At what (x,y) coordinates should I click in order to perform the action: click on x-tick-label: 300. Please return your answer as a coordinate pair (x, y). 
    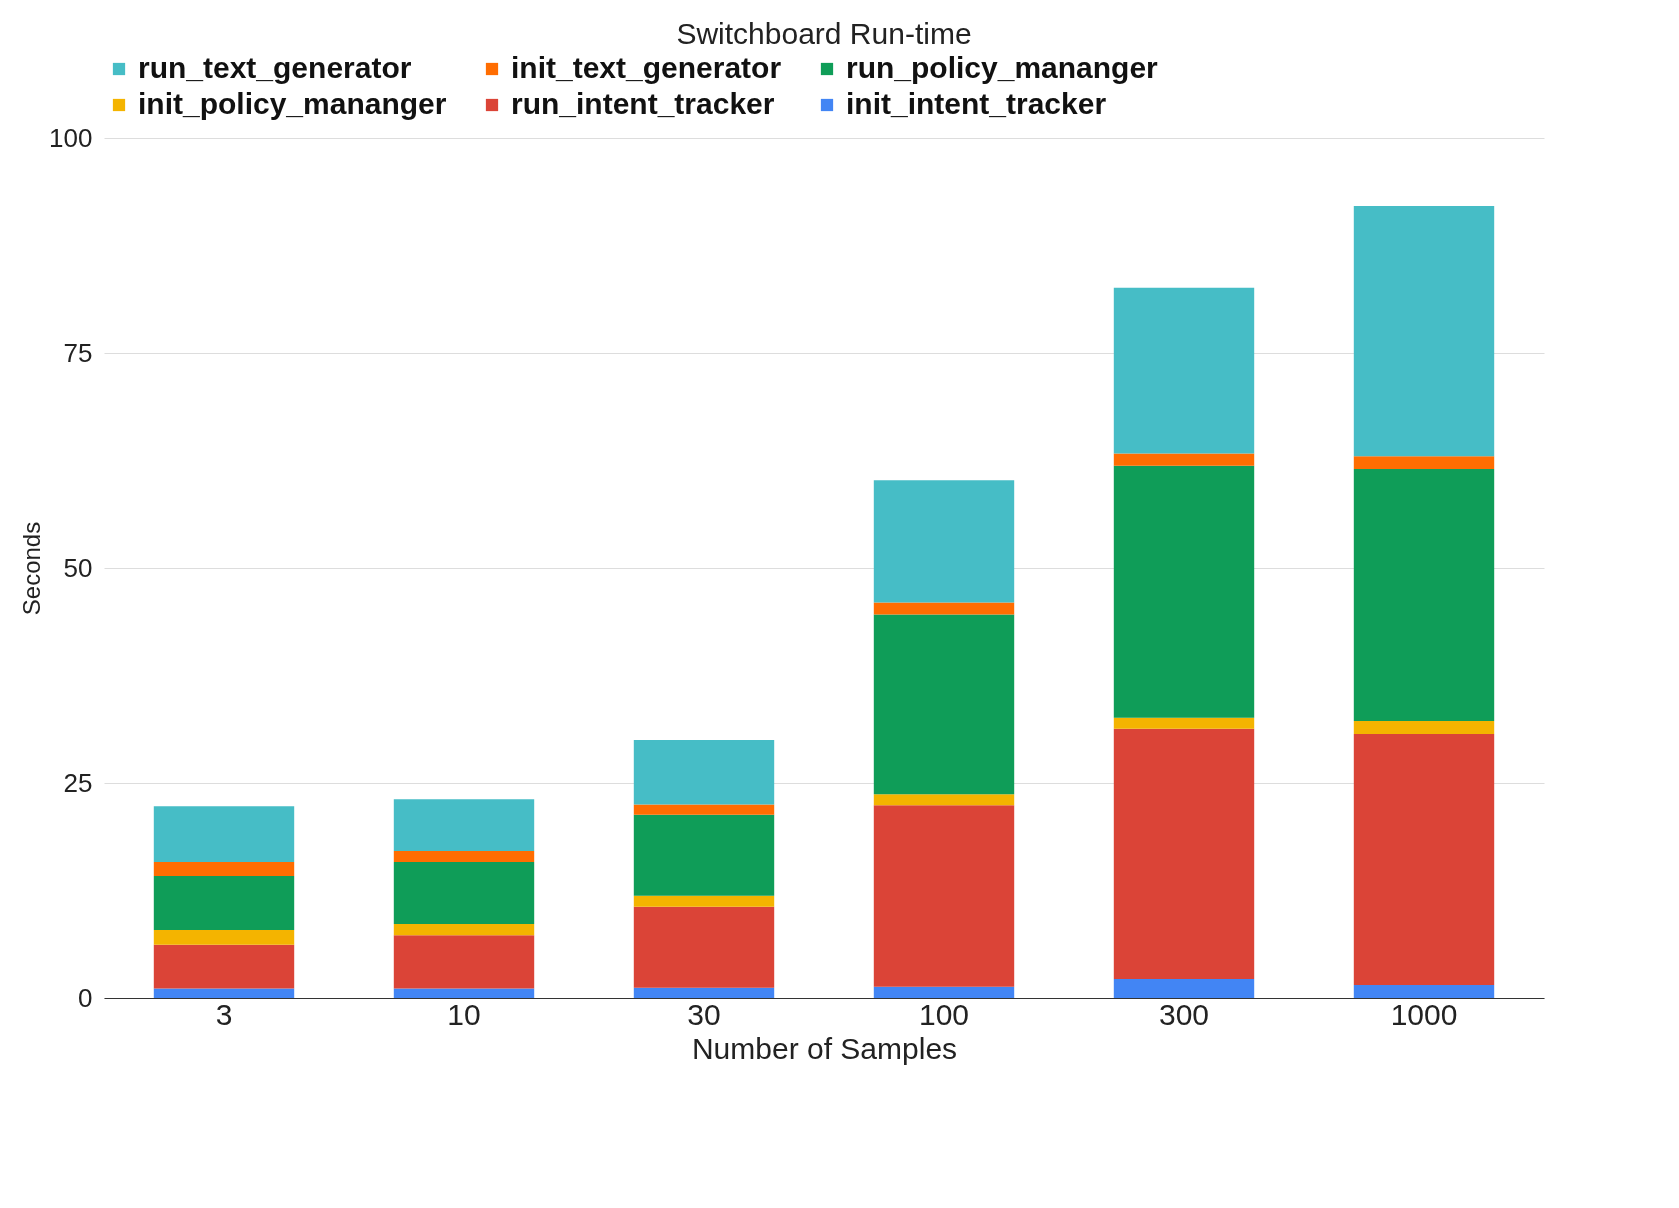
    Looking at the image, I should click on (1184, 1014).